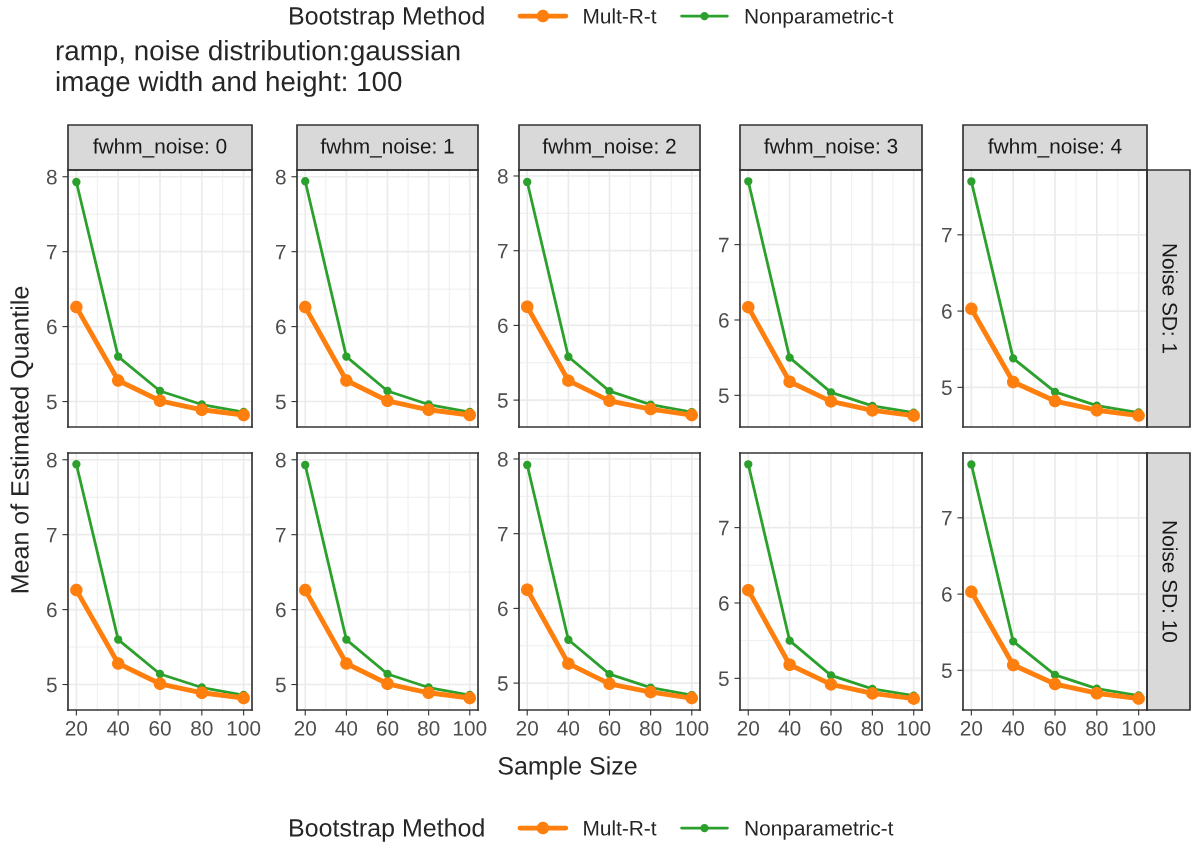 The image size is (1196, 849). What do you see at coordinates (387, 830) in the screenshot?
I see `legend-title: Bootstrap Method` at bounding box center [387, 830].